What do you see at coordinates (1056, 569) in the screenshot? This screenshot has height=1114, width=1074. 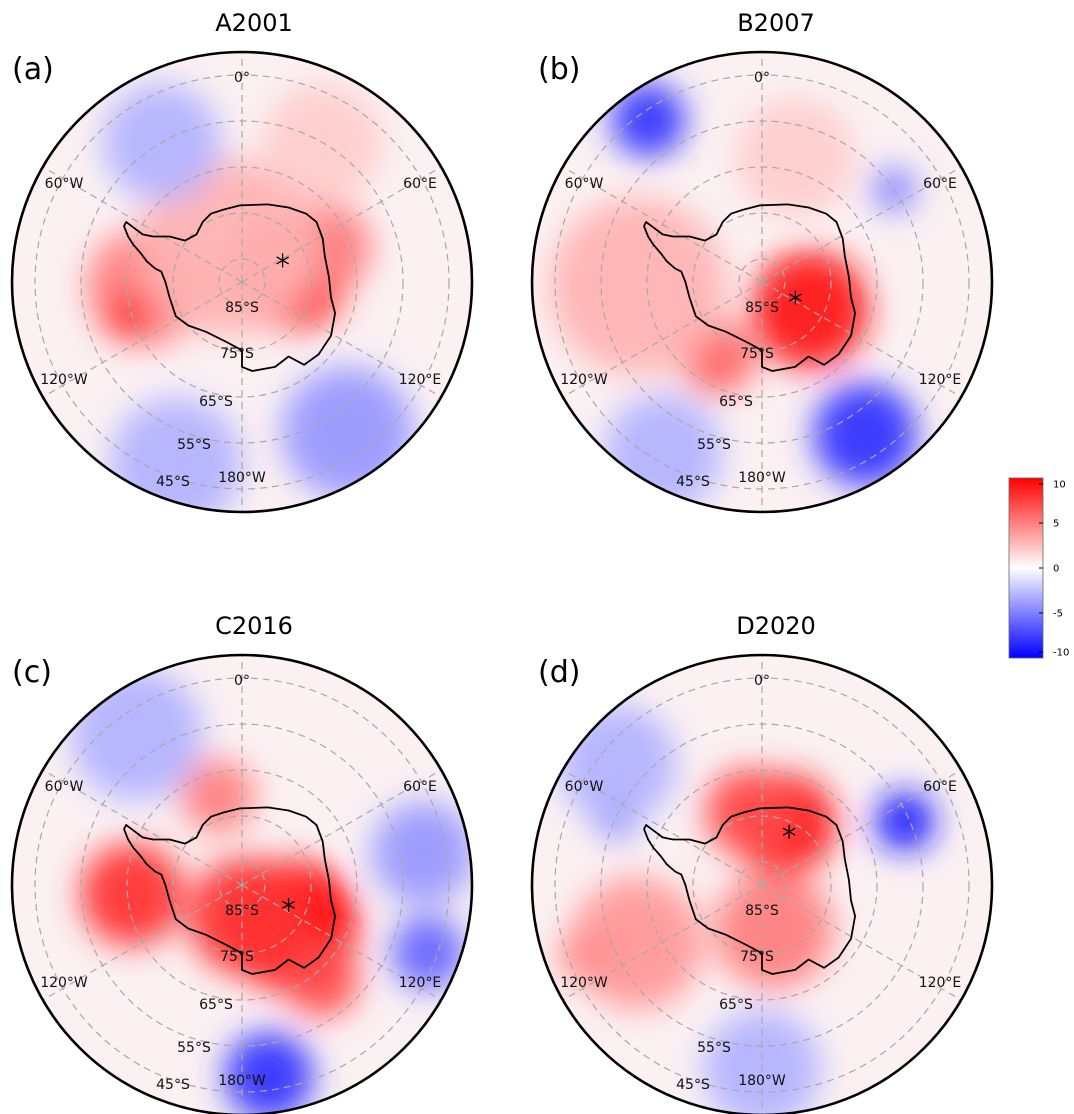 I see `colorbar-tick-label: 0` at bounding box center [1056, 569].